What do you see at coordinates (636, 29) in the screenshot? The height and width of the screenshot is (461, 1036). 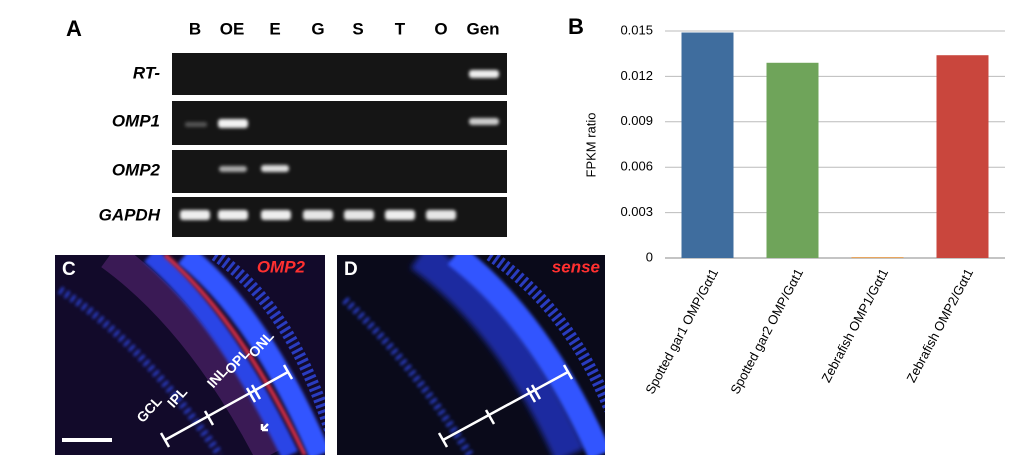 I see `y-tick-label: 0.015` at bounding box center [636, 29].